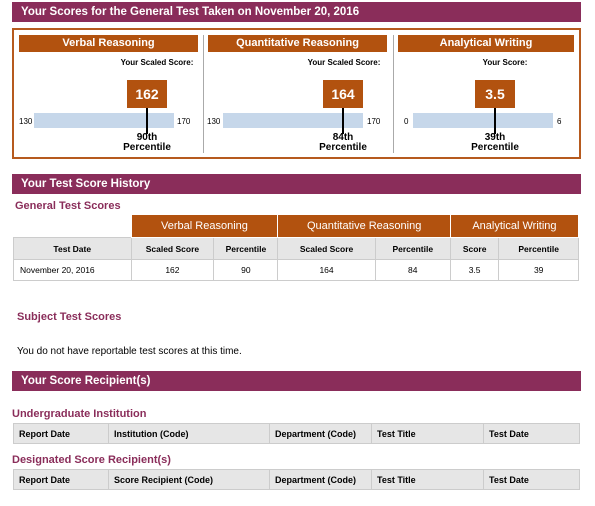  Describe the element at coordinates (69, 317) in the screenshot. I see `subject-scores-title: Subject Test Scores` at that location.